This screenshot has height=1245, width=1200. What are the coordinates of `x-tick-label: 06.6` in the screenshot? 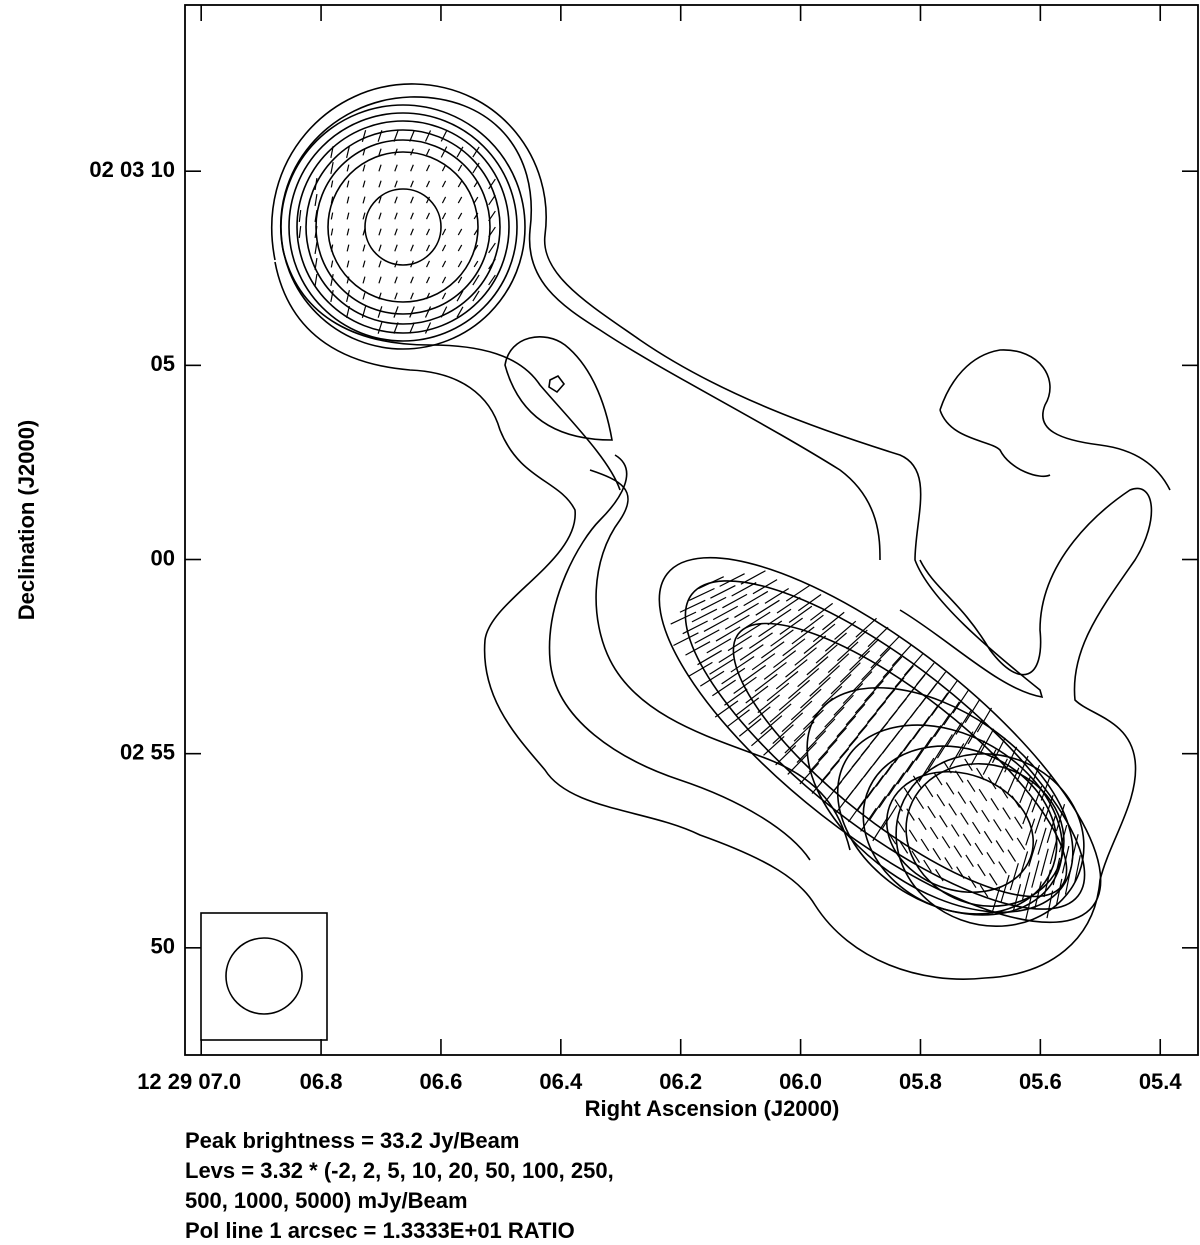 It's located at (441, 1081).